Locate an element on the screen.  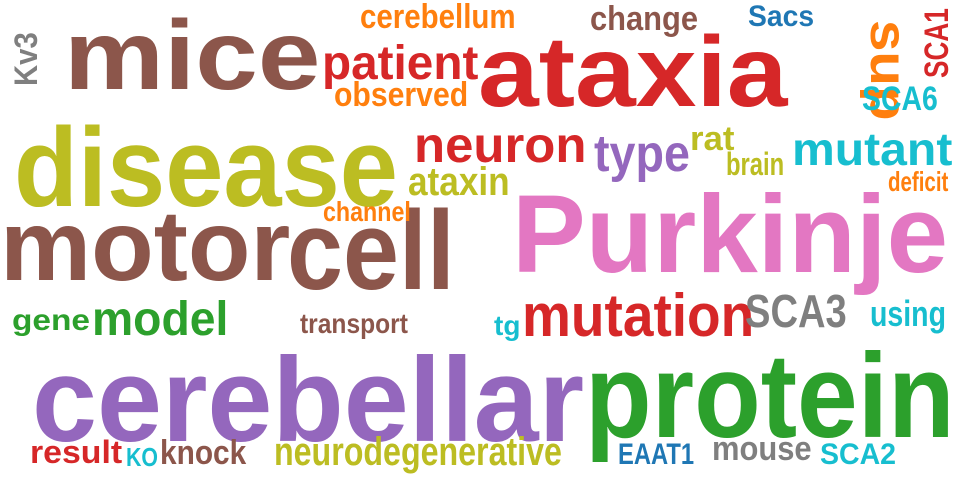
word-mouse: mouse is located at coordinates (762, 449).